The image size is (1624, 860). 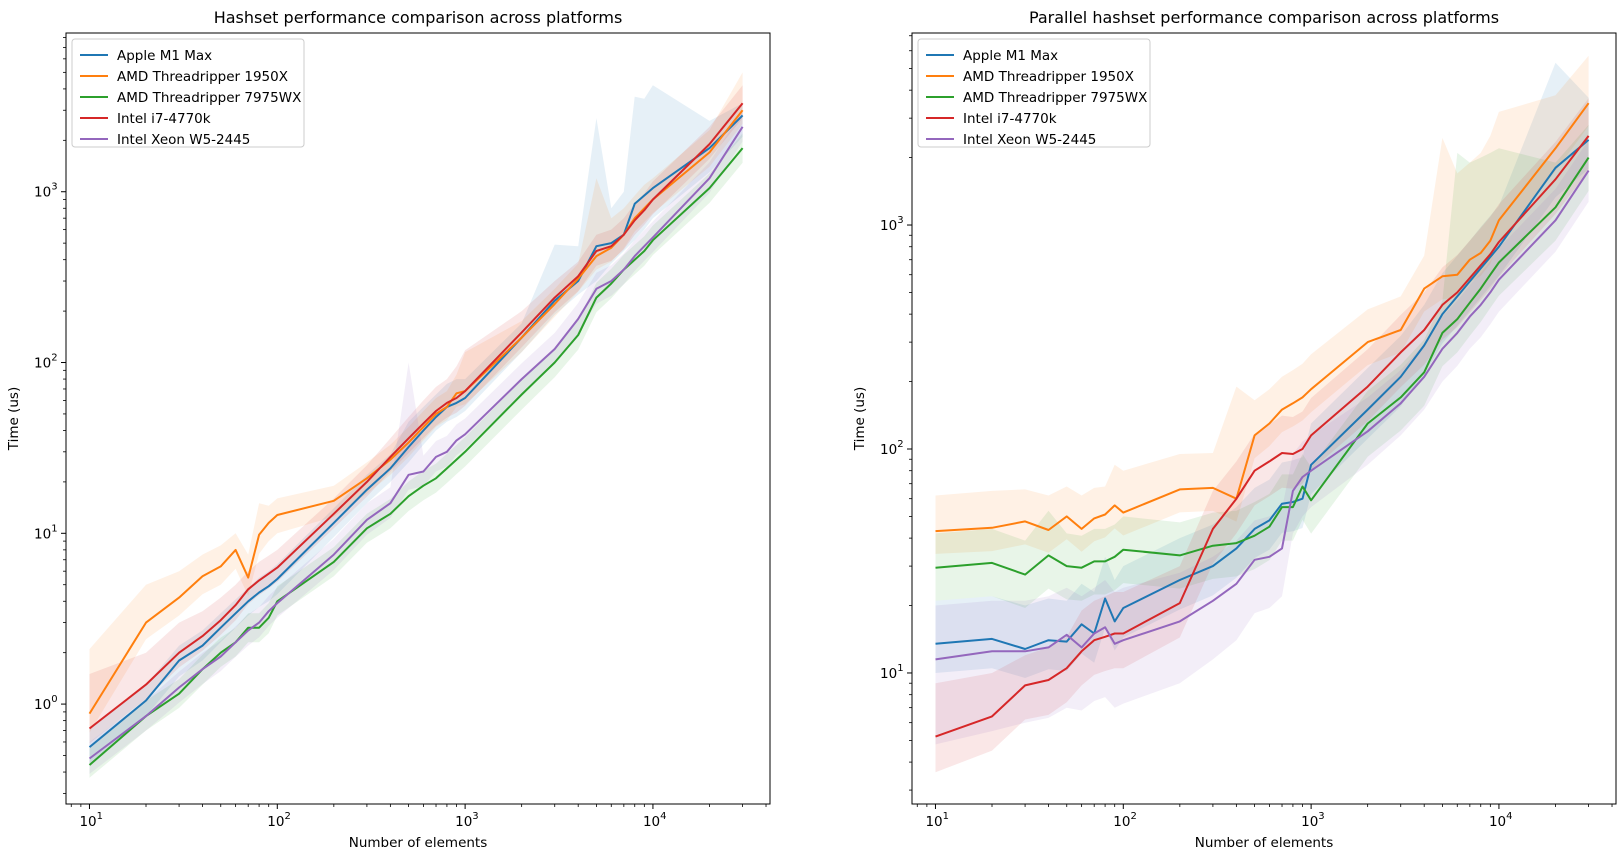 I want to click on y-tick-label: 10⁰, so click(x=46, y=703).